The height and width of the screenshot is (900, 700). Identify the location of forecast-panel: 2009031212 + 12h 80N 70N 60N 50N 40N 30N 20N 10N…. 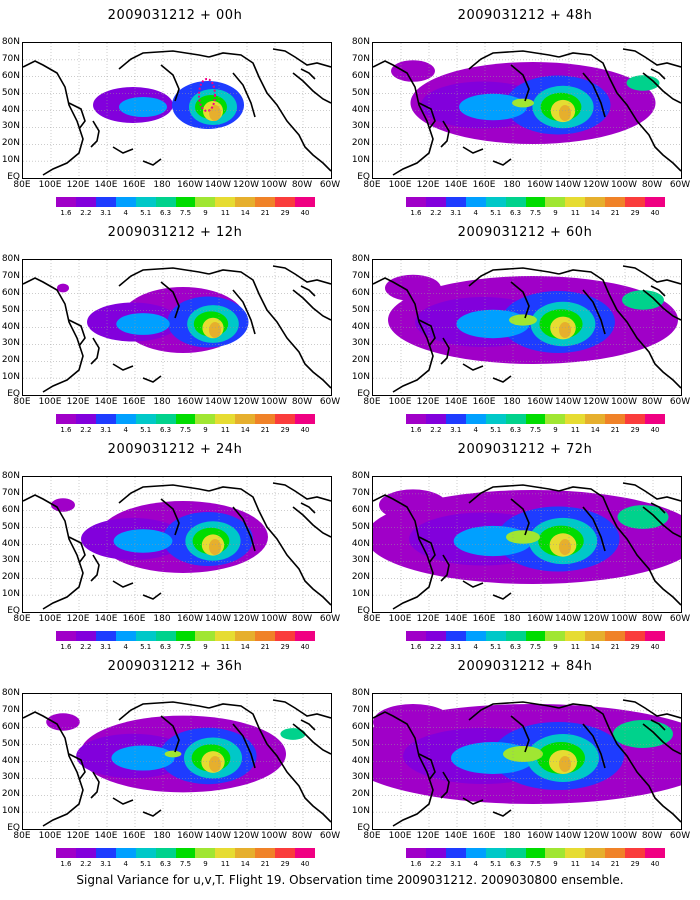
(175, 325).